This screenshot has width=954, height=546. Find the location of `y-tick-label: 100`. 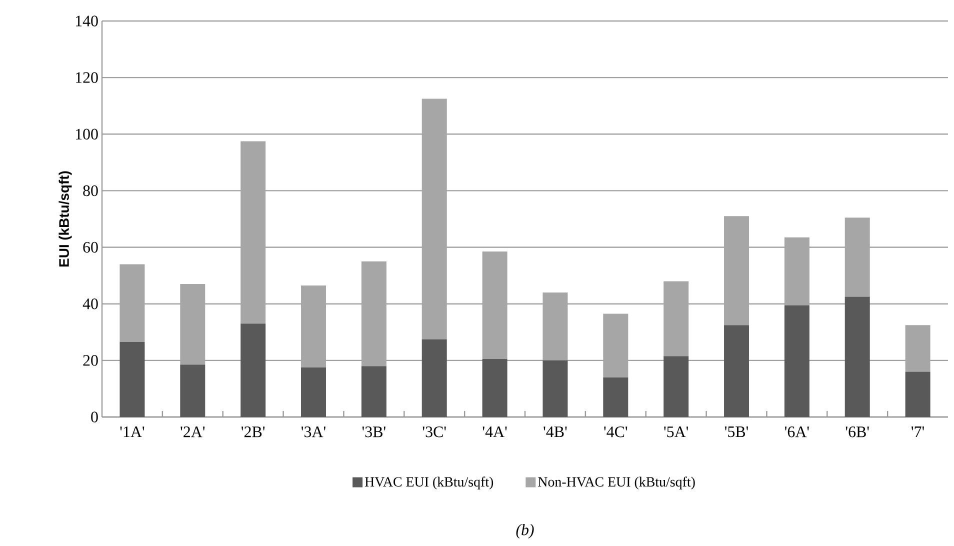

y-tick-label: 100 is located at coordinates (87, 134).